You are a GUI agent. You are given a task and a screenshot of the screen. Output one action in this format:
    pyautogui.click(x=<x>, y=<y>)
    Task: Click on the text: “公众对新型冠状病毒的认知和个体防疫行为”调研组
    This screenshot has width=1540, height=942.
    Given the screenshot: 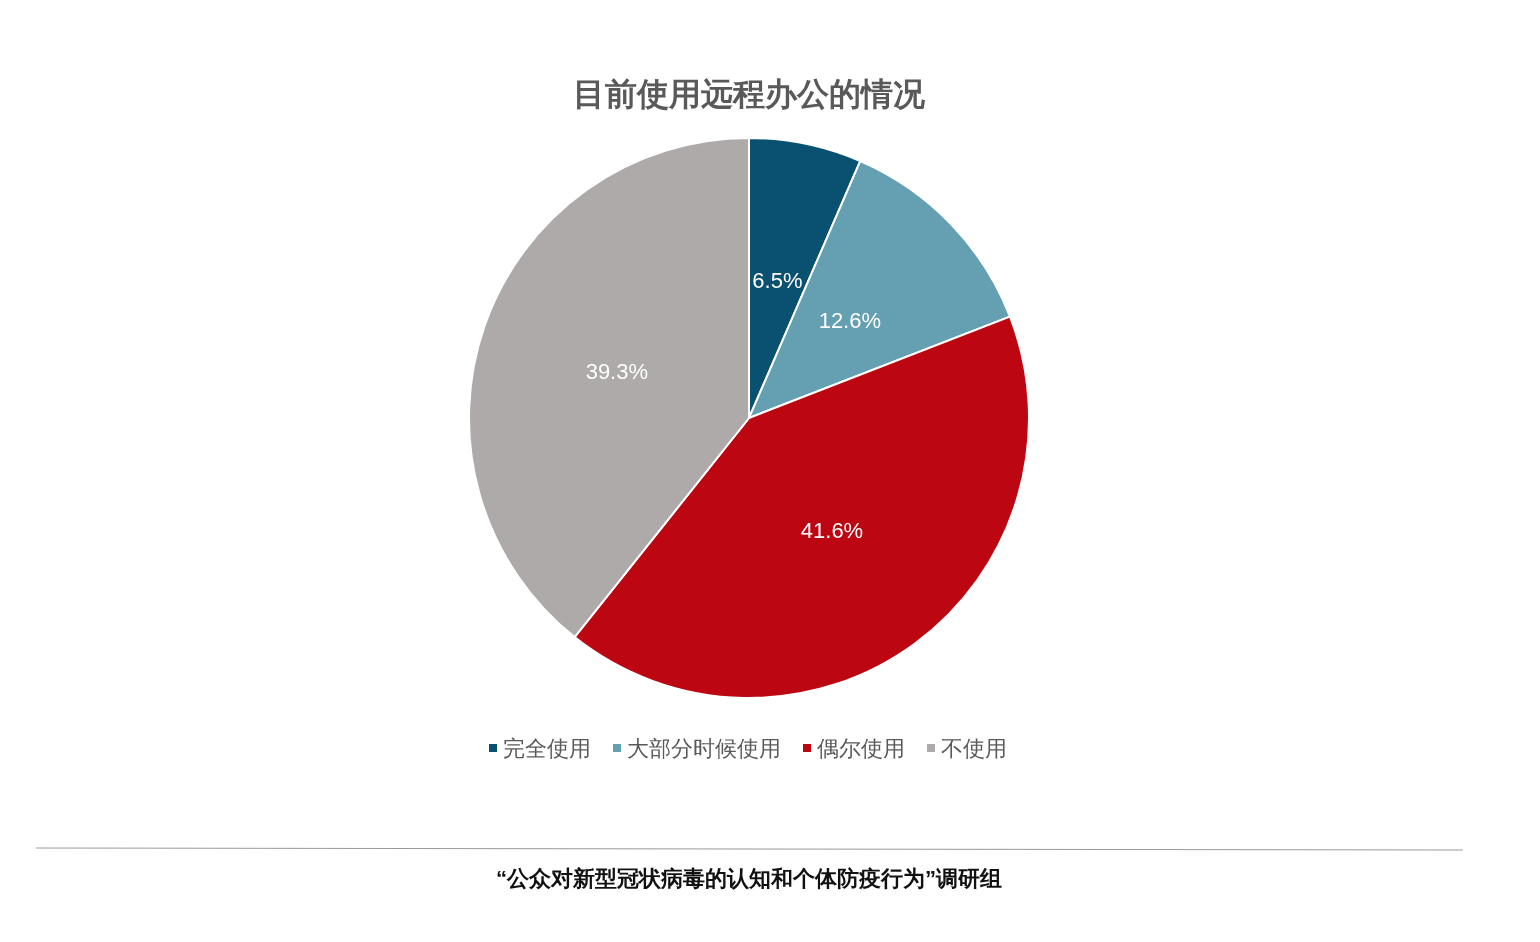 What is the action you would take?
    pyautogui.click(x=749, y=878)
    